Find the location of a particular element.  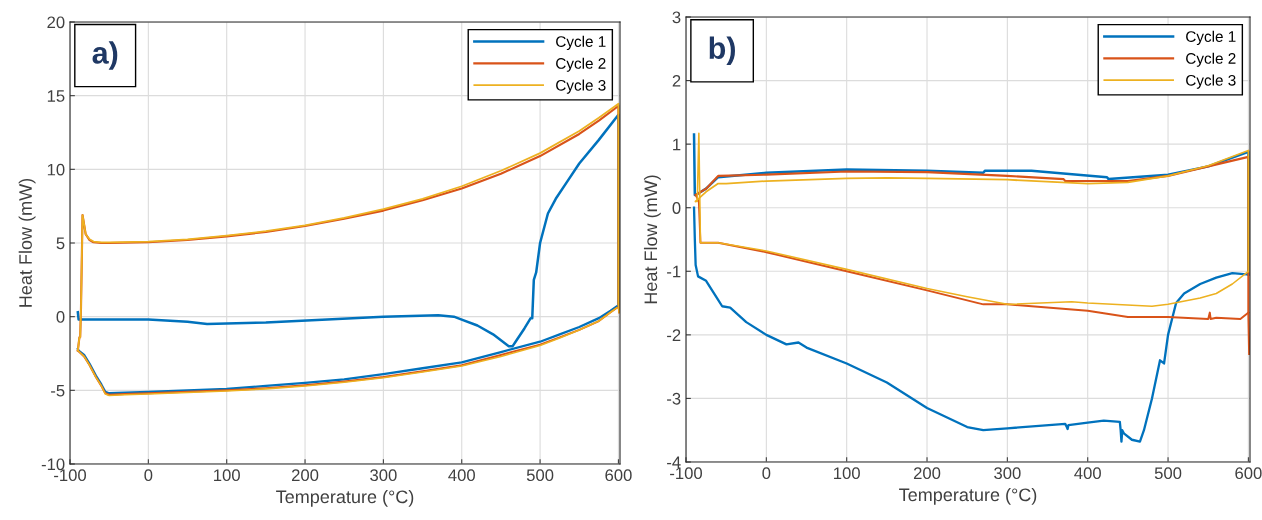

y-tick-label: -3 is located at coordinates (674, 398).